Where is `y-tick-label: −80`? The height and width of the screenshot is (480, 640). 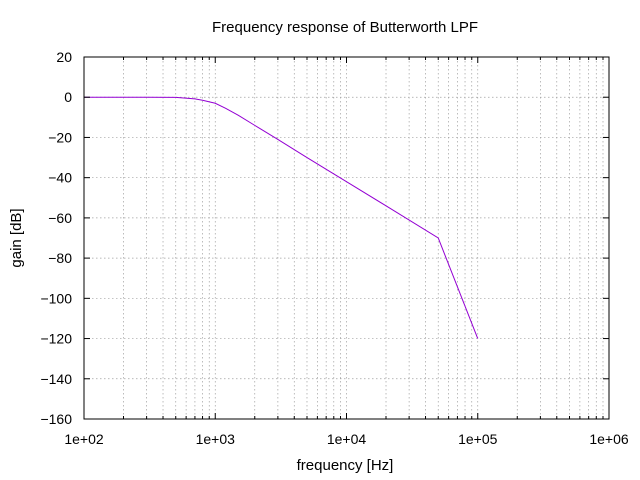
y-tick-label: −80 is located at coordinates (60, 258).